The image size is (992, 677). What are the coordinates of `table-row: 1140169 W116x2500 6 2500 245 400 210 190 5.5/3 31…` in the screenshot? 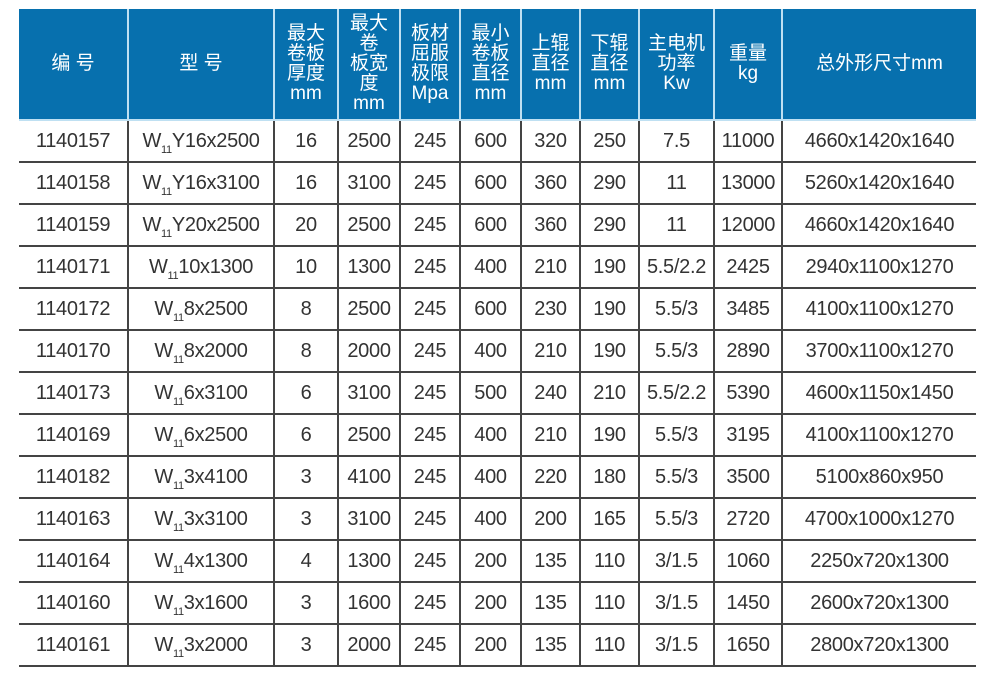 It's located at (497, 435).